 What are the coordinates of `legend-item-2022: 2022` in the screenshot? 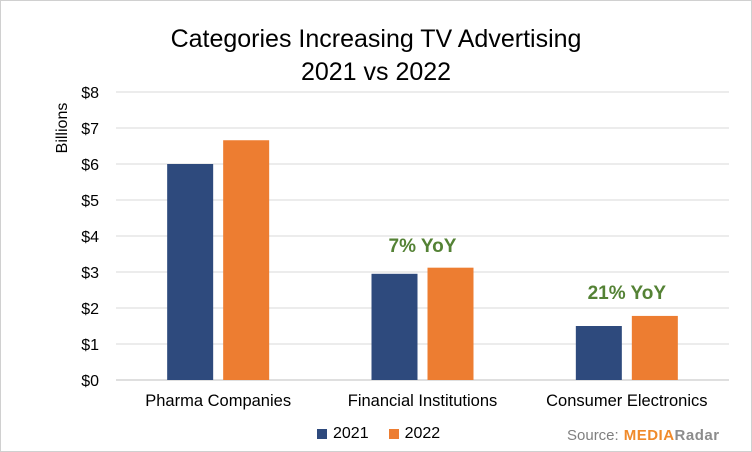 It's located at (414, 434).